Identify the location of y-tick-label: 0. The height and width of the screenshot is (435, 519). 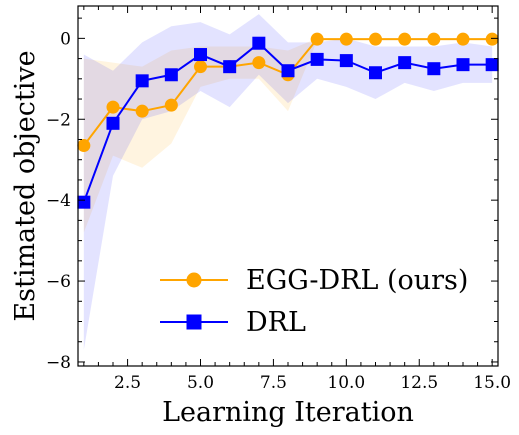
(65, 39).